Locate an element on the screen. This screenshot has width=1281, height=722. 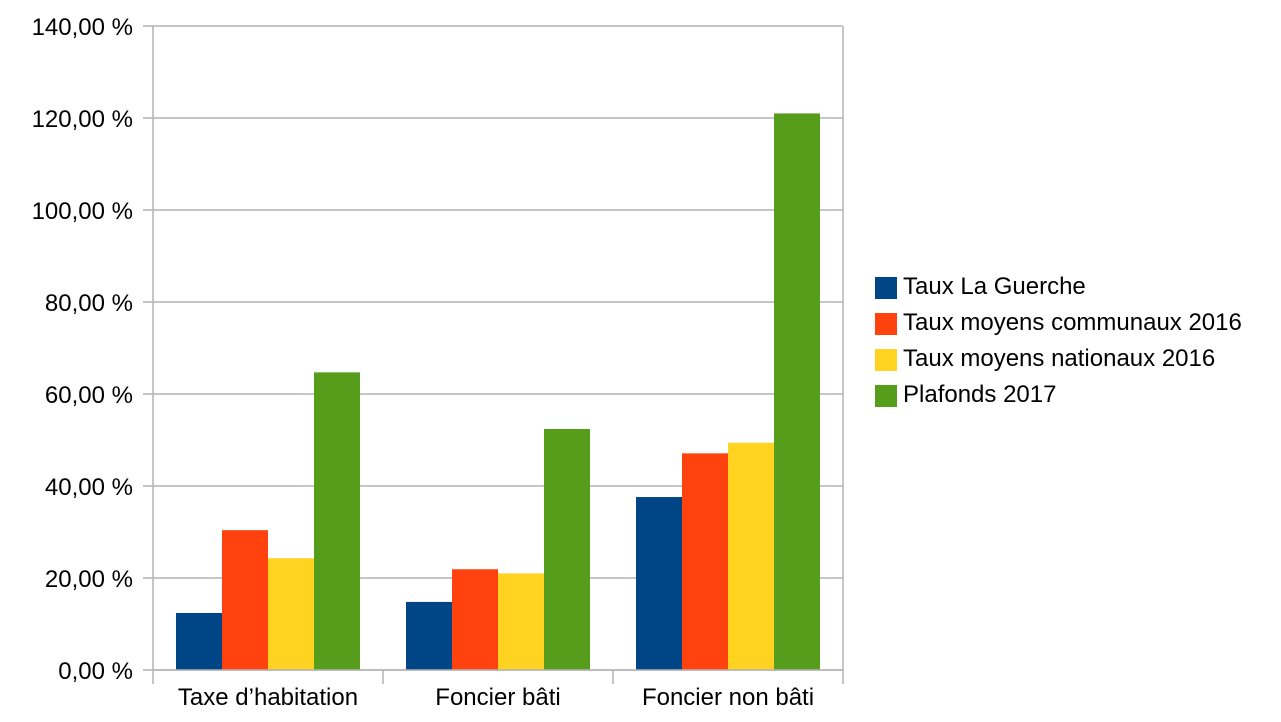
y-tick-label: 140,00 % is located at coordinates (82, 27).